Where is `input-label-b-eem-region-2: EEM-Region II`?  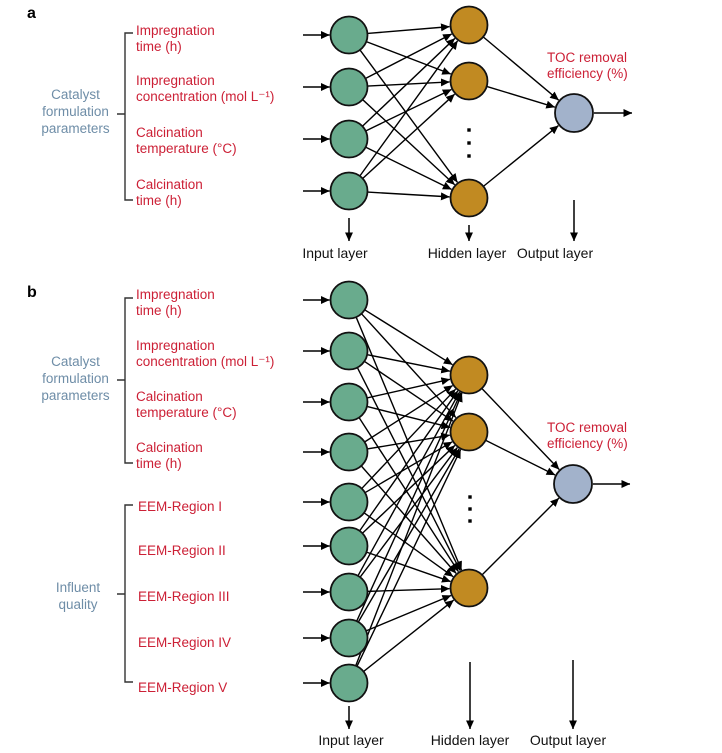
input-label-b-eem-region-2: EEM-Region II is located at coordinates (182, 550).